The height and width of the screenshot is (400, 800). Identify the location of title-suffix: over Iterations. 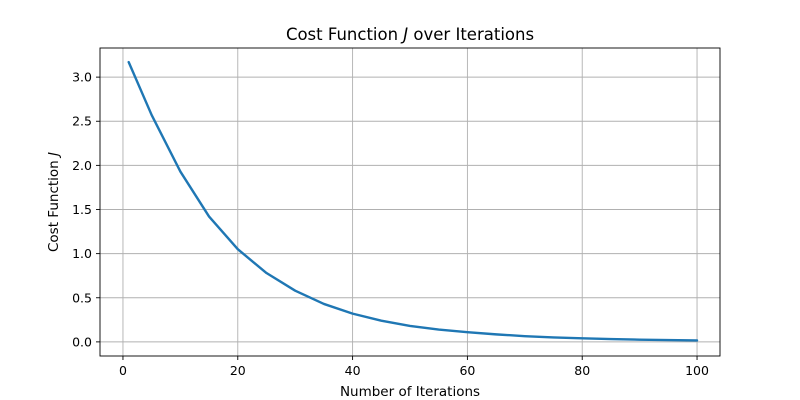
(473, 34).